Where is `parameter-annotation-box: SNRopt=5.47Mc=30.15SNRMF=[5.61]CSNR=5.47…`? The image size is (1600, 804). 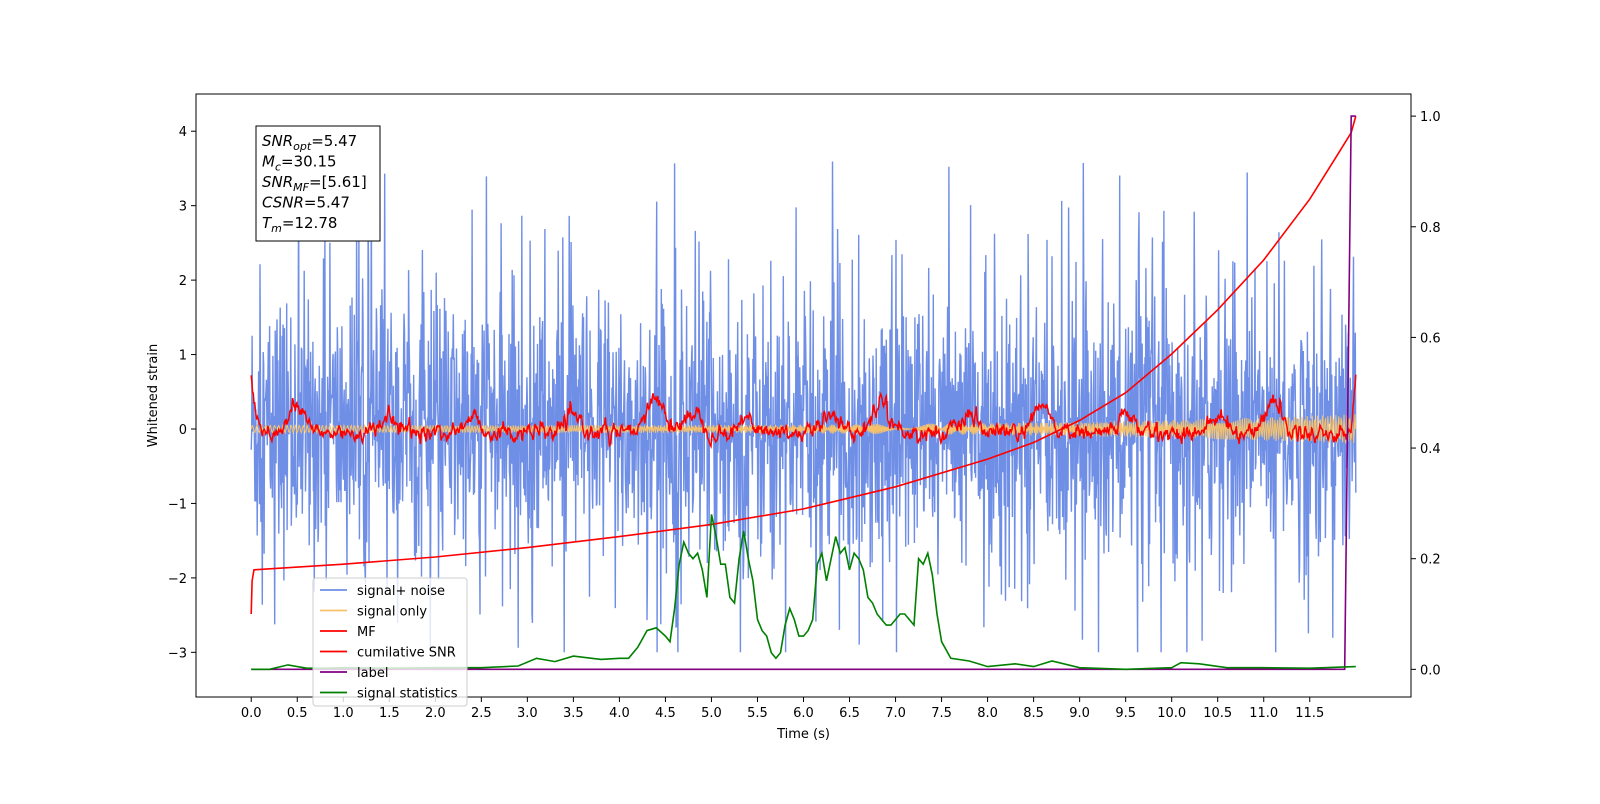 parameter-annotation-box: SNRopt=5.47Mc=30.15SNRMF=[5.61]CSNR=5.47… is located at coordinates (318, 183).